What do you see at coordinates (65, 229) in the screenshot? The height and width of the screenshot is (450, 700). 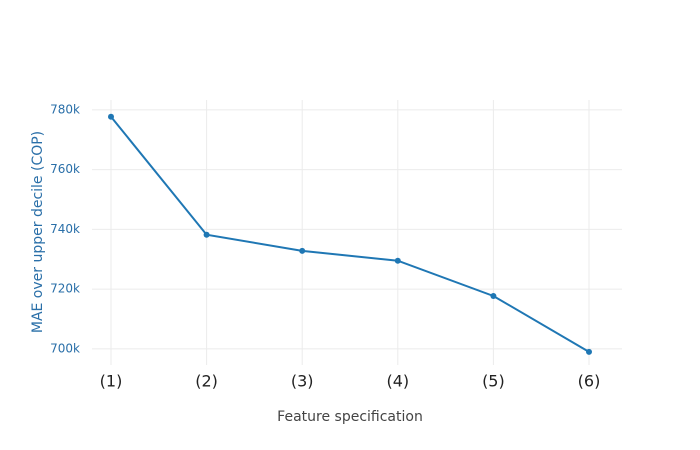 I see `y-tick-label: 740k` at bounding box center [65, 229].